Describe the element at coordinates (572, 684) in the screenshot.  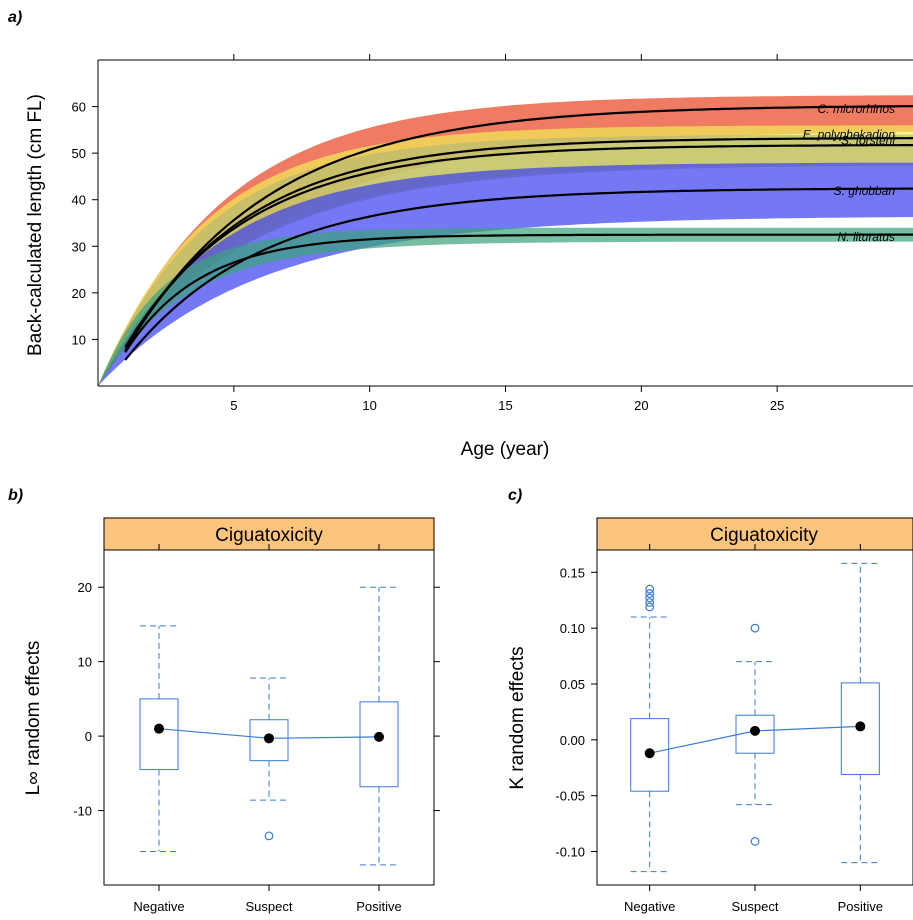
I see `y-tick-label: 0.05` at that location.